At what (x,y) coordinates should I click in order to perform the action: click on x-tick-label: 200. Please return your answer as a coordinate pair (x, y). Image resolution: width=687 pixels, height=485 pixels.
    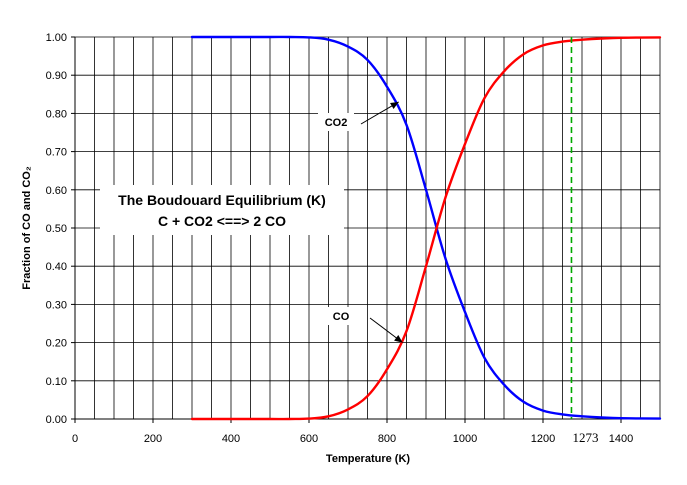
    Looking at the image, I should click on (153, 439).